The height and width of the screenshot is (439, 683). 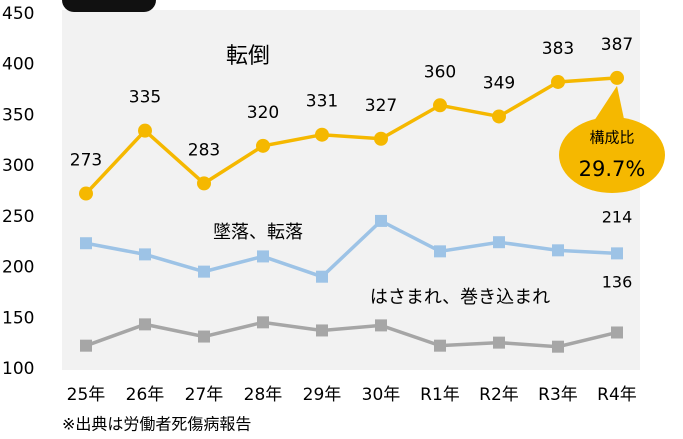 I want to click on data-label: 273, so click(x=86, y=161).